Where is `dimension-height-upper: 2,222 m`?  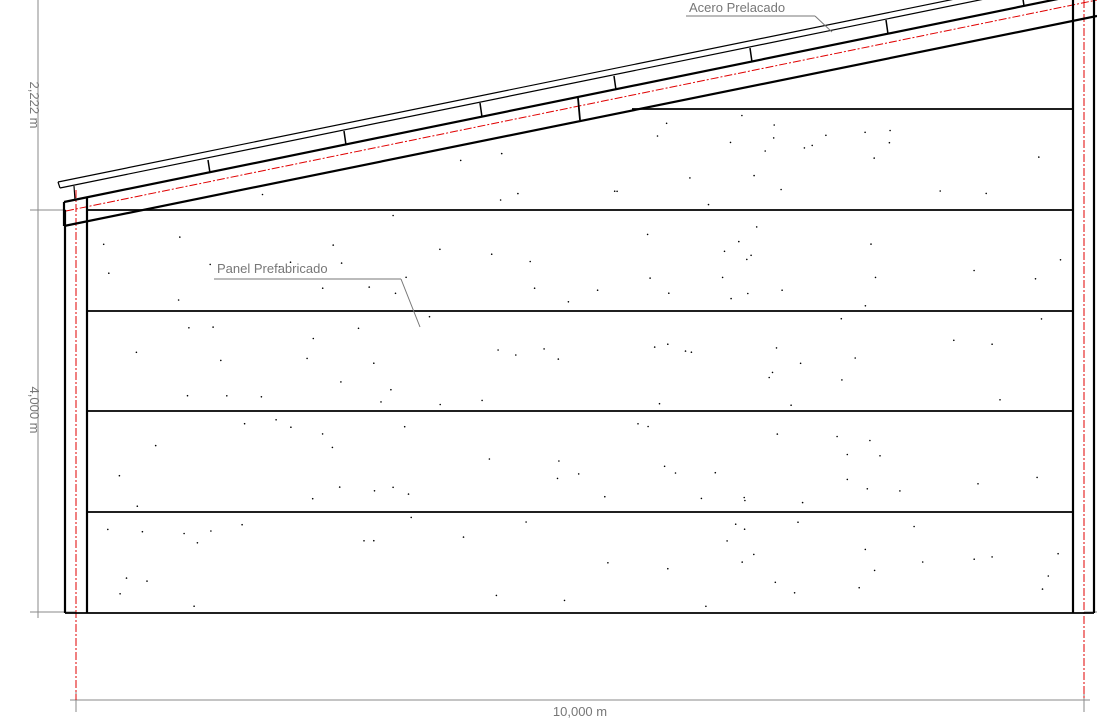 dimension-height-upper: 2,222 m is located at coordinates (34, 105).